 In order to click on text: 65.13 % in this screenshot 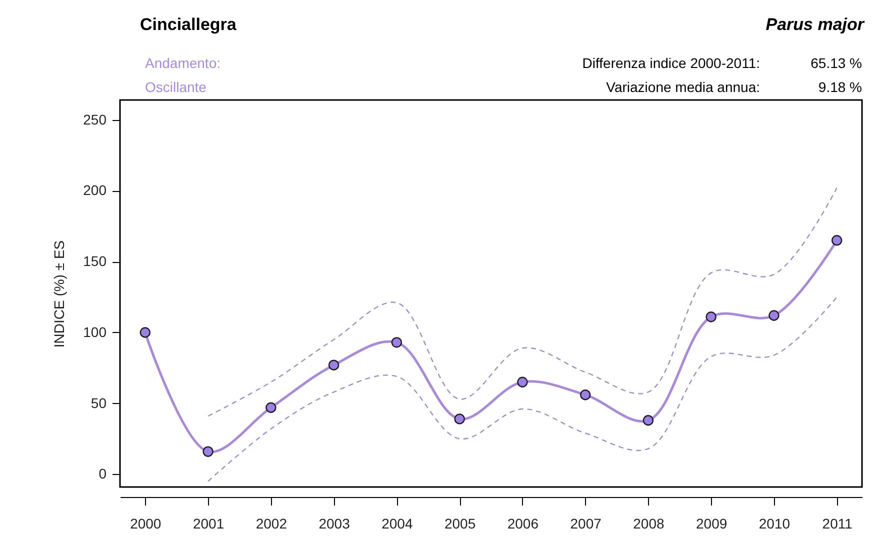, I will do `click(836, 63)`.